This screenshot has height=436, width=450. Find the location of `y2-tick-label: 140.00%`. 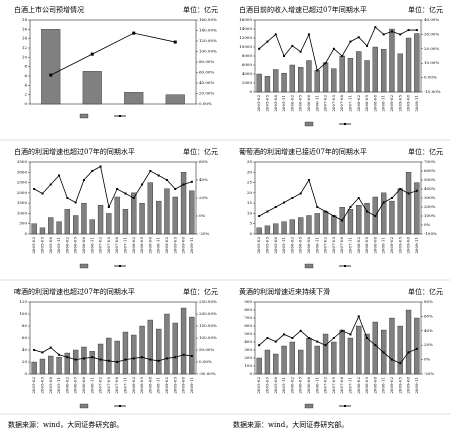

y2-tick-label: 140.00% is located at coordinates (208, 30).